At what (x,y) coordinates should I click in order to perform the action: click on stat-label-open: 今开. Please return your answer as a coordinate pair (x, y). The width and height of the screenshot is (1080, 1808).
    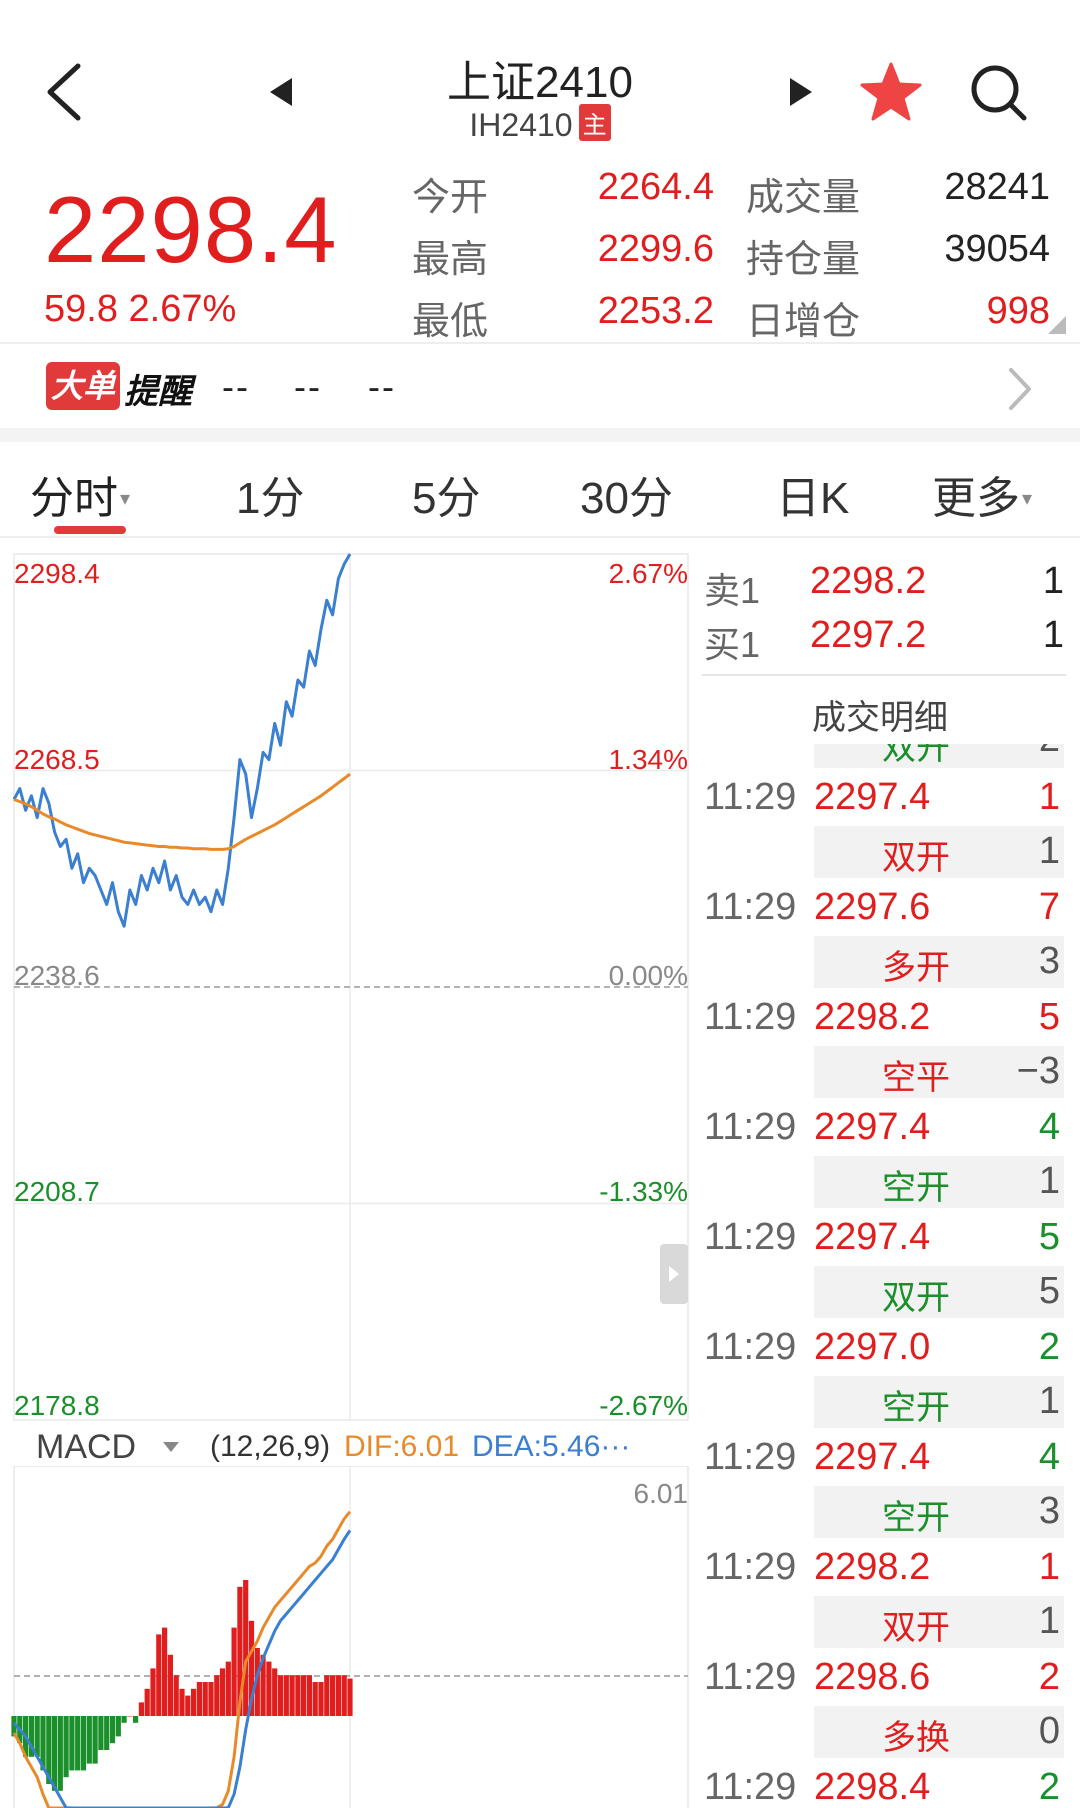
    Looking at the image, I should click on (450, 198).